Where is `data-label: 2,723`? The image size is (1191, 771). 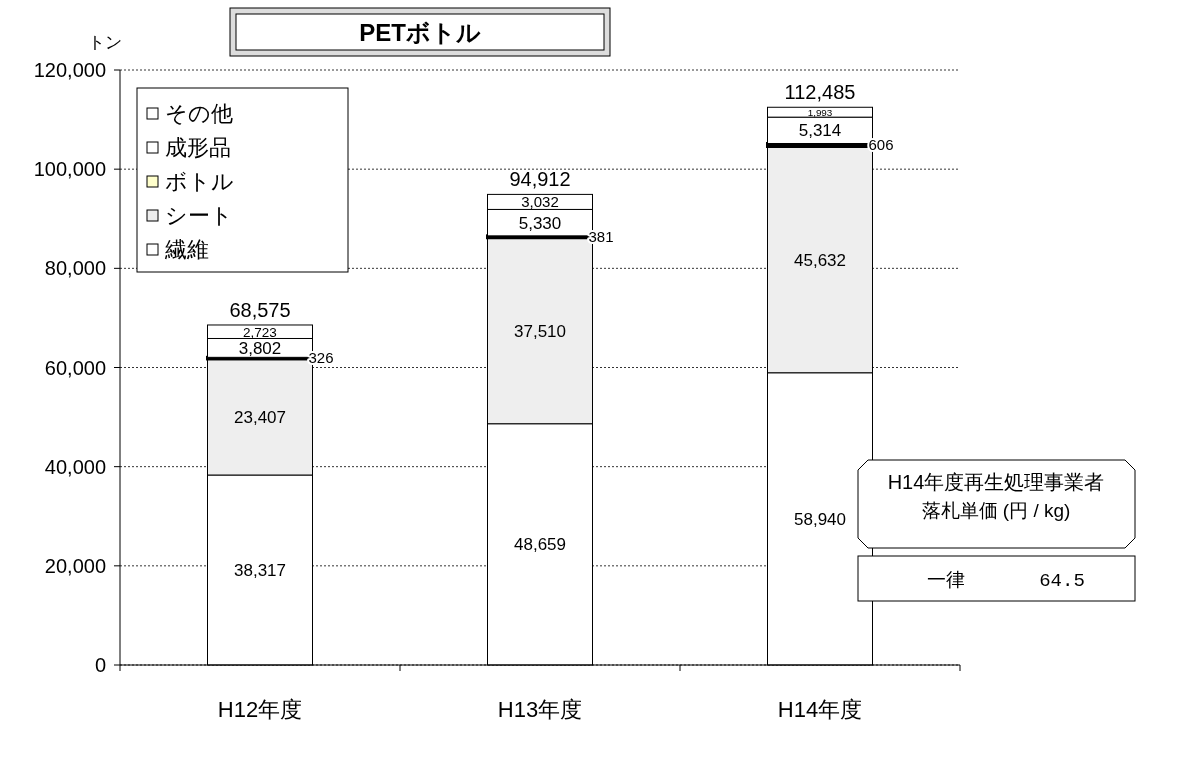 data-label: 2,723 is located at coordinates (260, 332).